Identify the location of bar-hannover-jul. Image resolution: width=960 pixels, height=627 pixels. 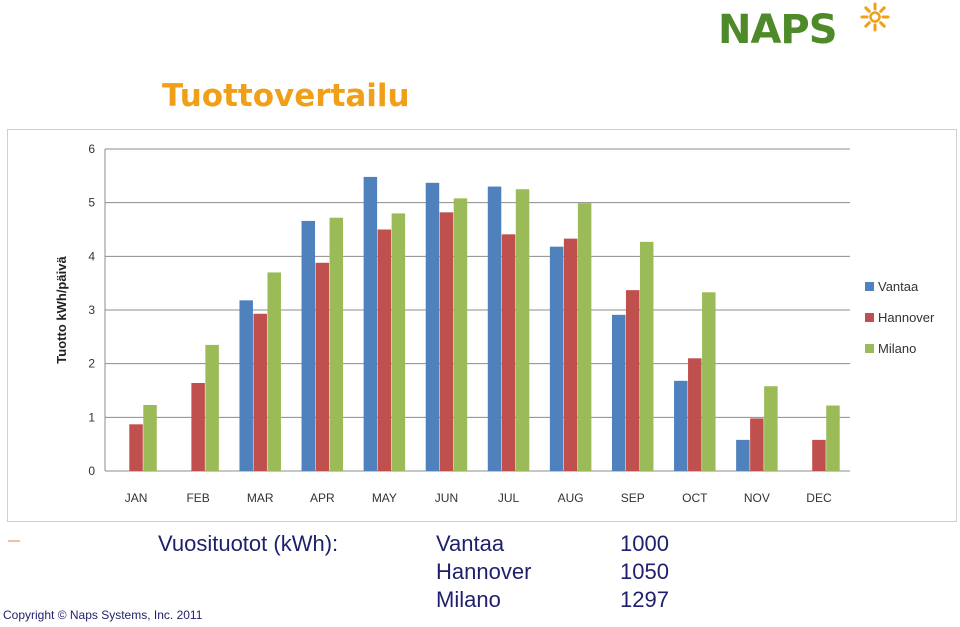
(508, 352).